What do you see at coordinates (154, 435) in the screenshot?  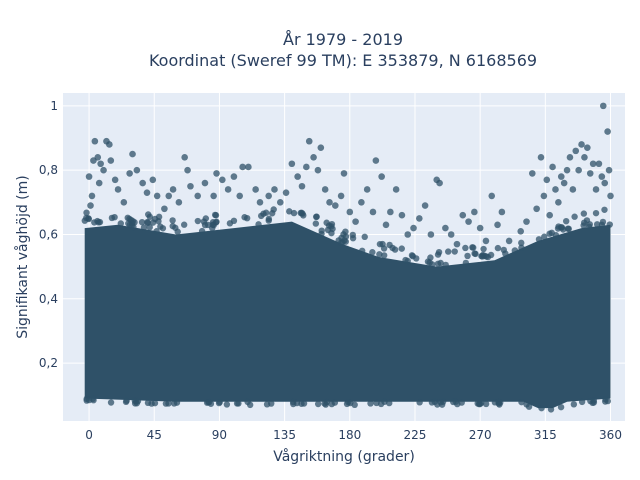 I see `x-tick-label: 45` at bounding box center [154, 435].